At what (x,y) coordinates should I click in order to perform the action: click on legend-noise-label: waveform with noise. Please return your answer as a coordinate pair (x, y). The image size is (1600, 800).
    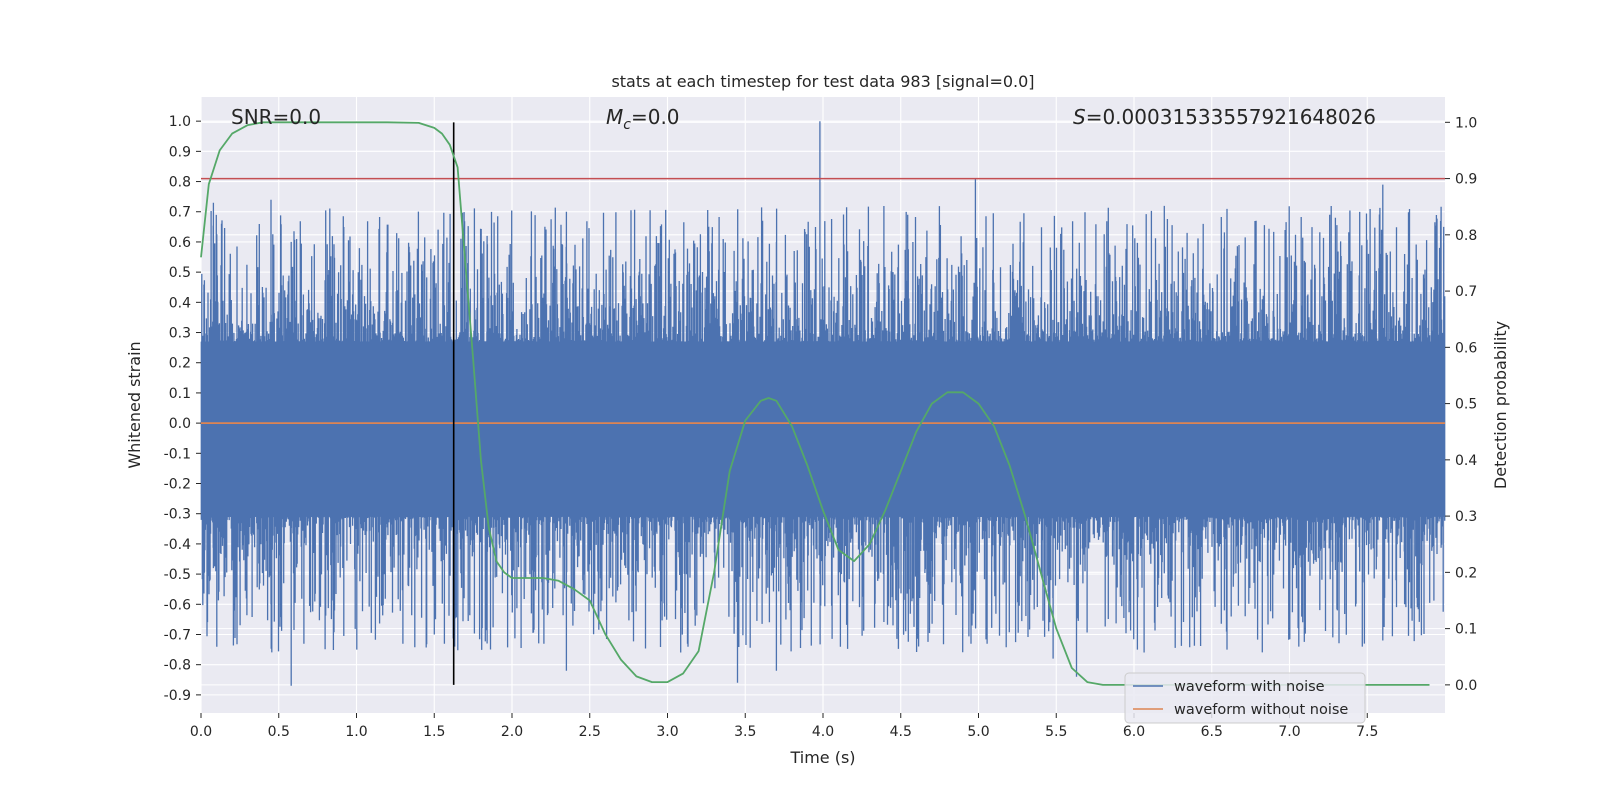
    Looking at the image, I should click on (1249, 687).